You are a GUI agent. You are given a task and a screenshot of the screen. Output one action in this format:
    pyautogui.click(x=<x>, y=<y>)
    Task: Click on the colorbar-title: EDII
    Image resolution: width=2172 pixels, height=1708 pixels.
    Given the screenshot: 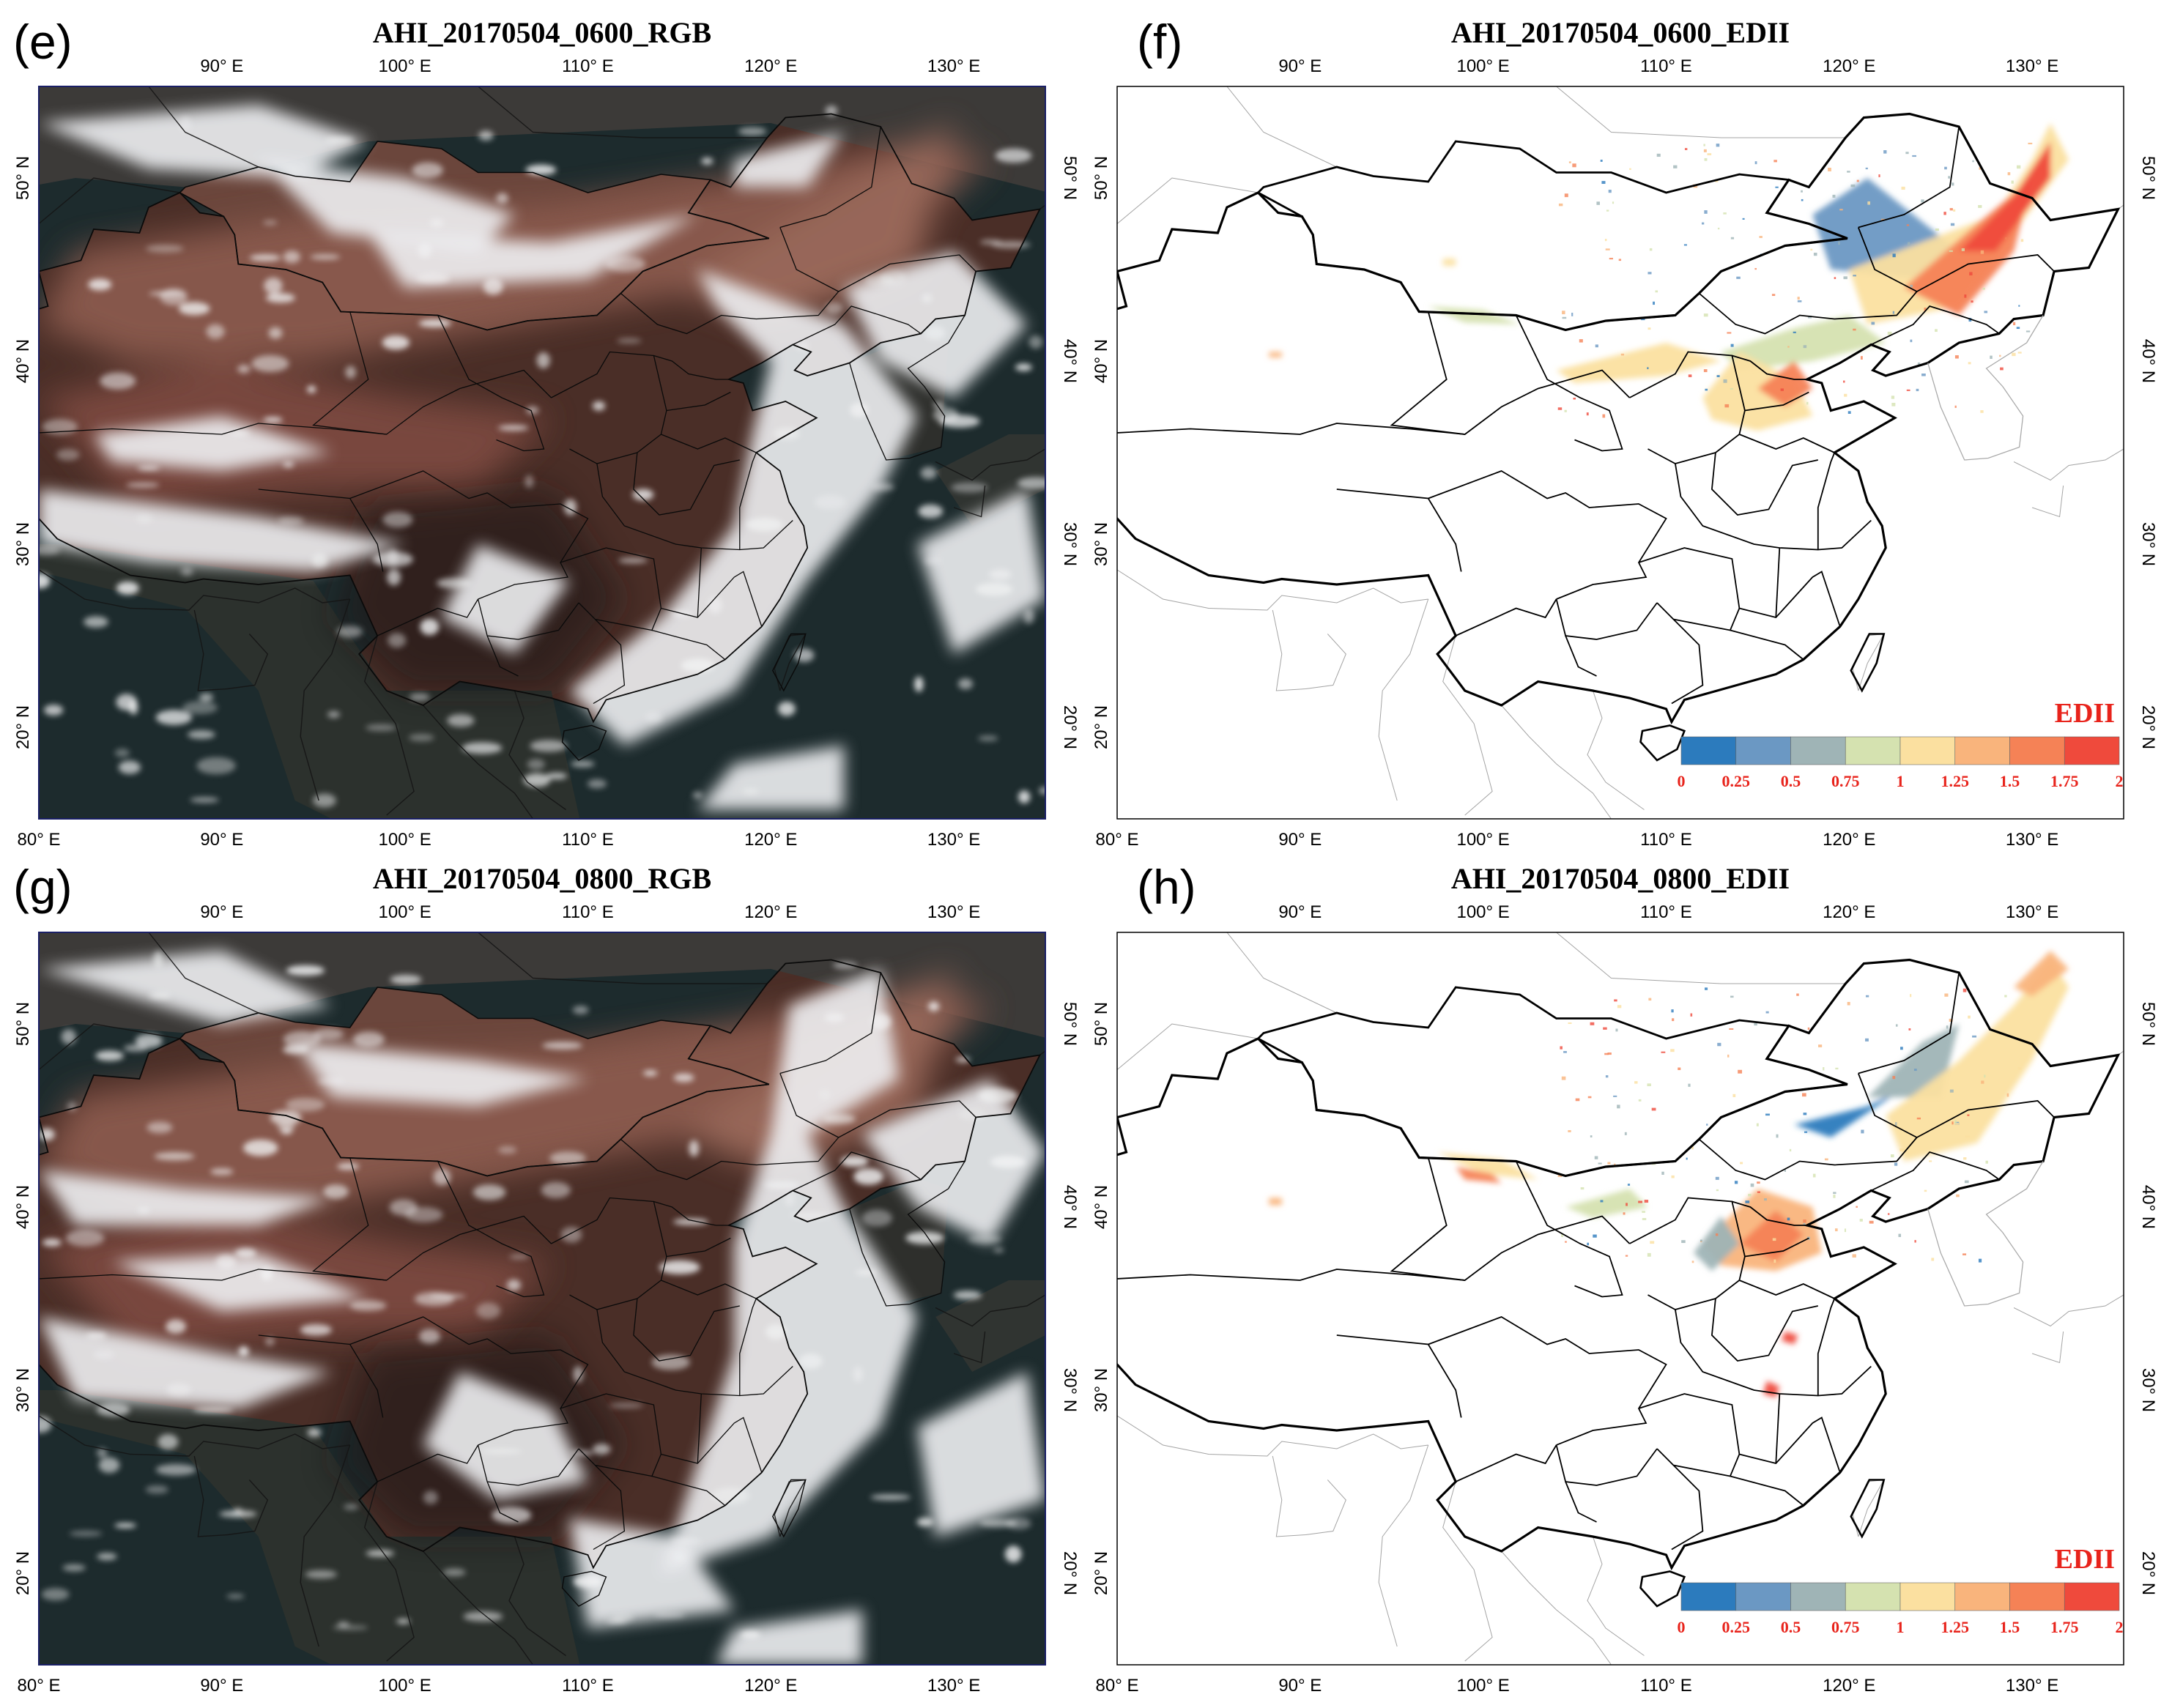 What is the action you would take?
    pyautogui.click(x=2085, y=713)
    